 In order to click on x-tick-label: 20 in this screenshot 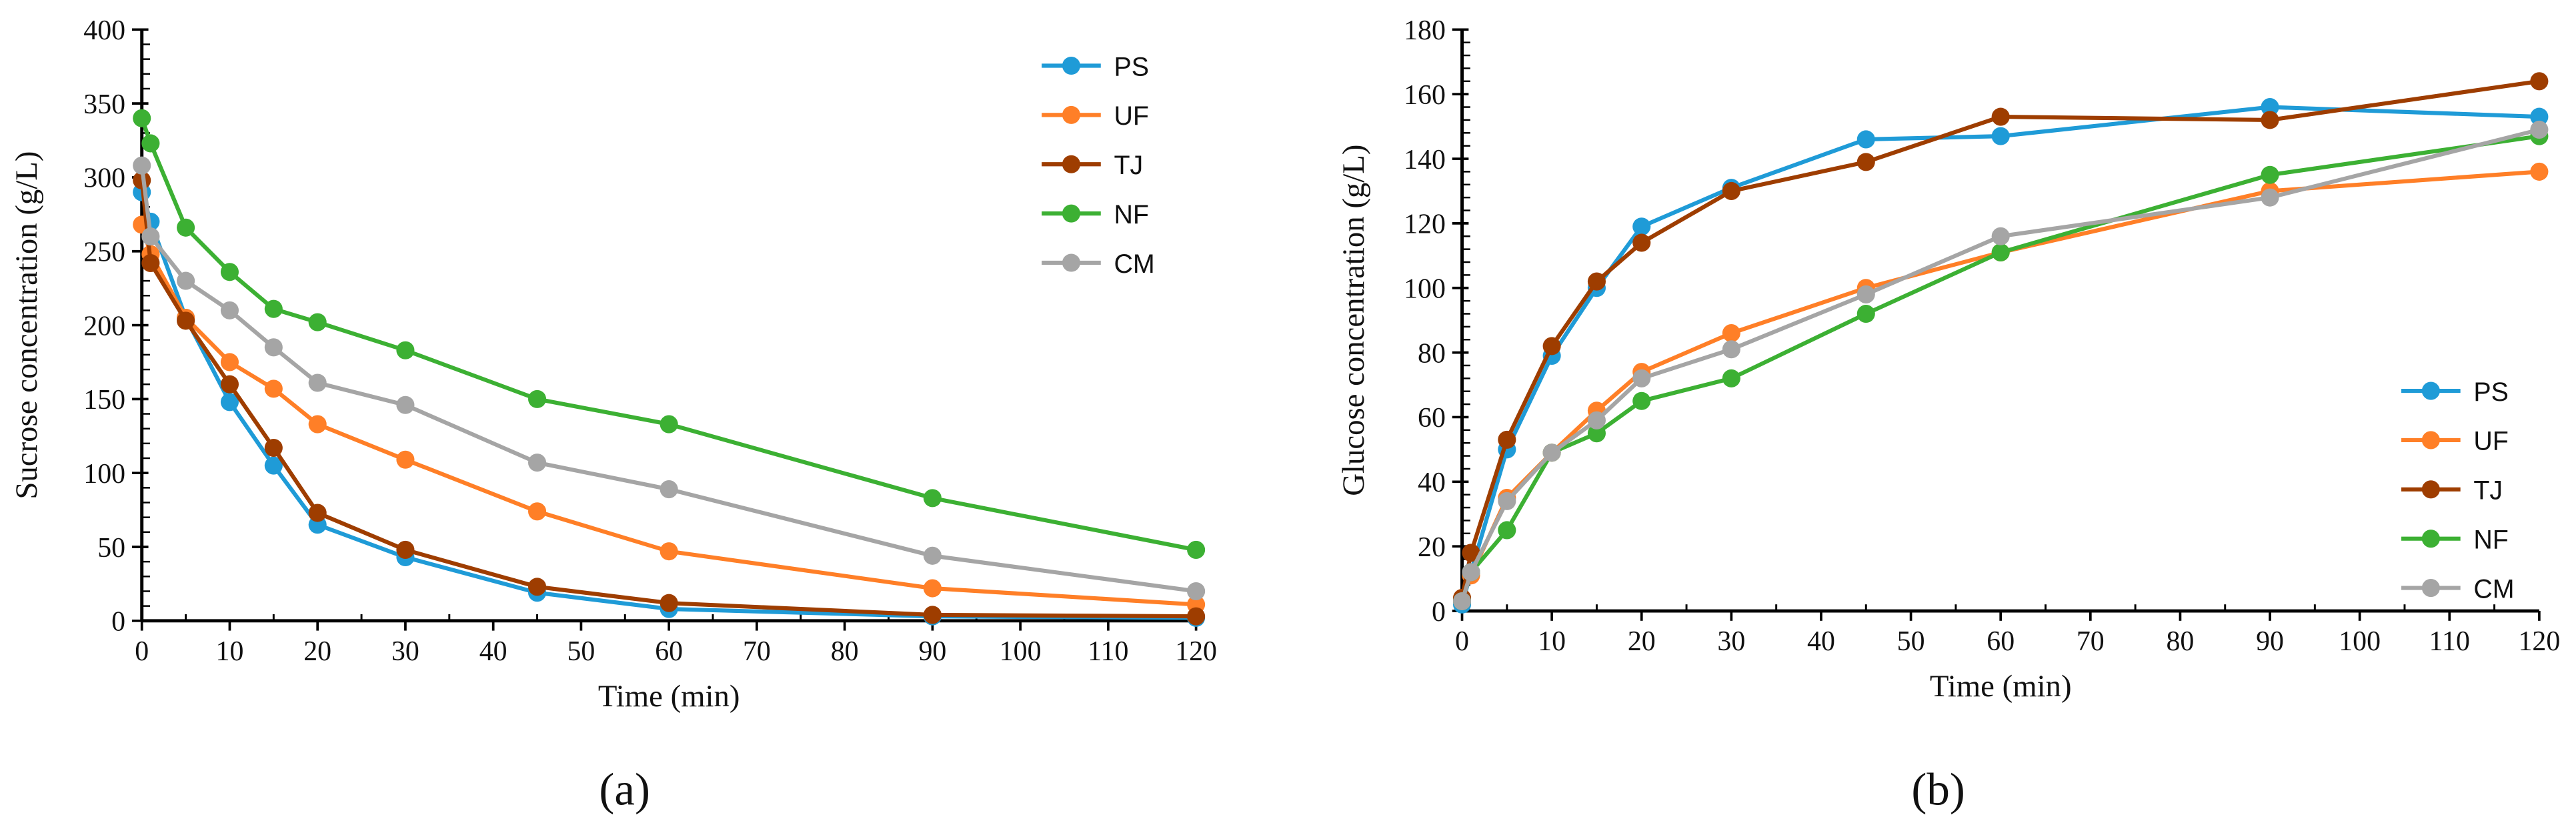, I will do `click(1642, 641)`.